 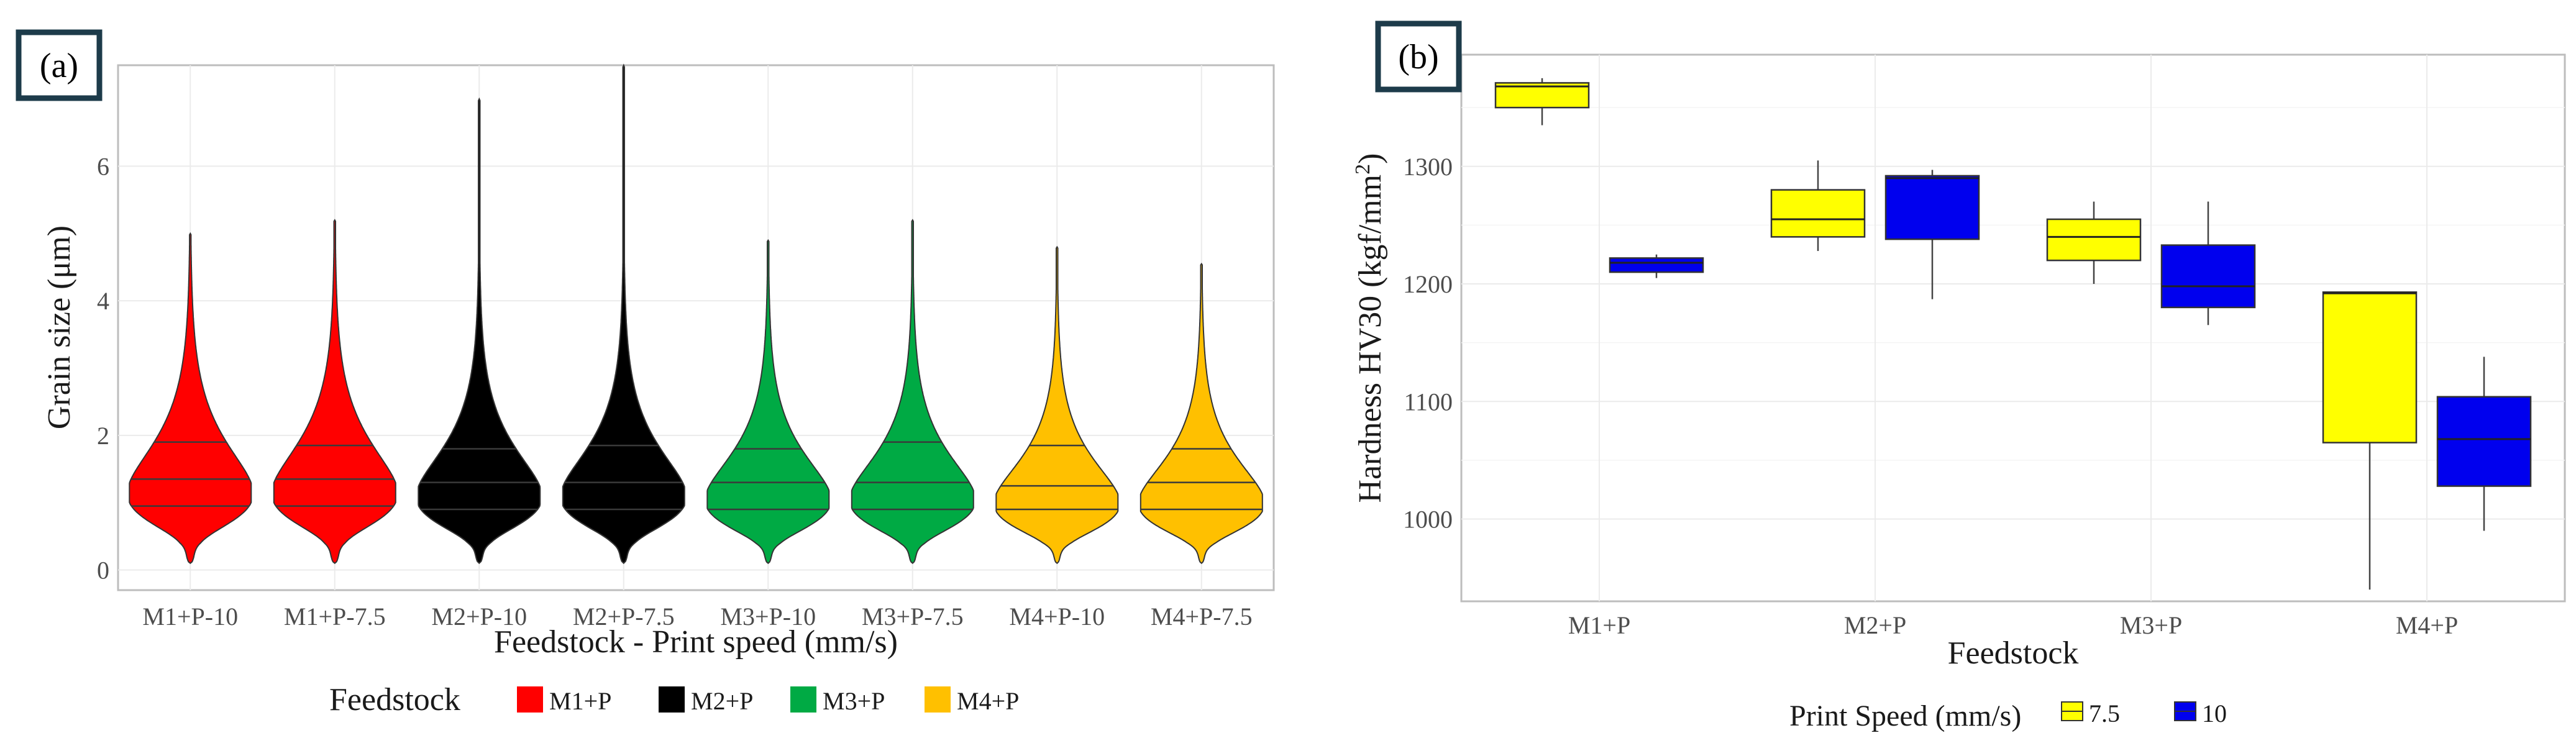 I want to click on legend-key-m4plus-p, so click(x=938, y=699).